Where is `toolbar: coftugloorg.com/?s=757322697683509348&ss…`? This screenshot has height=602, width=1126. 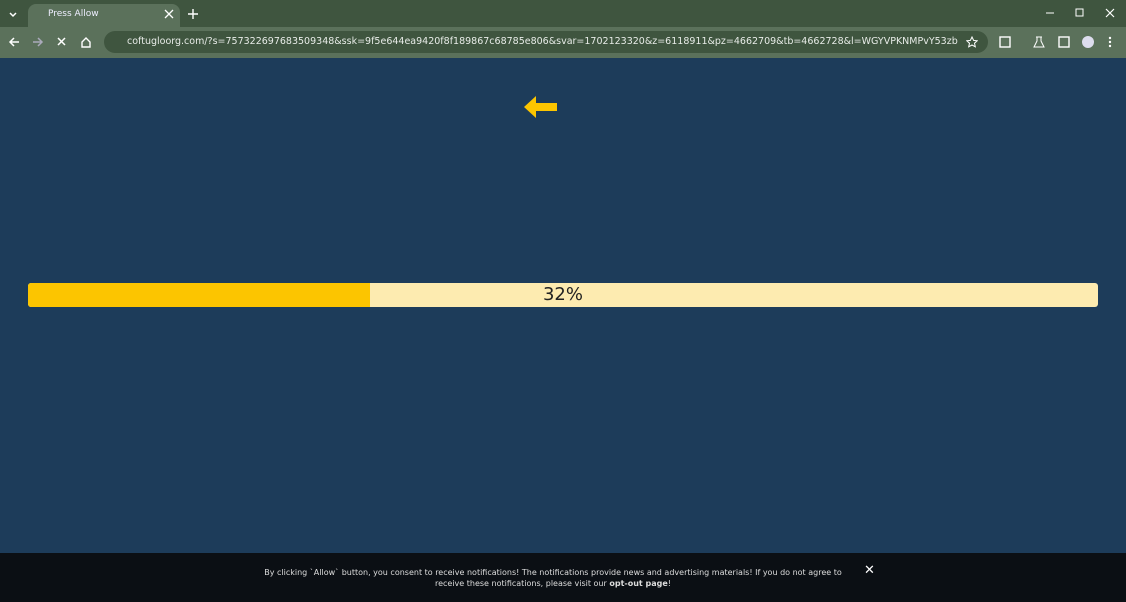
toolbar: coftugloorg.com/?s=757322697683509348&ss… is located at coordinates (563, 42).